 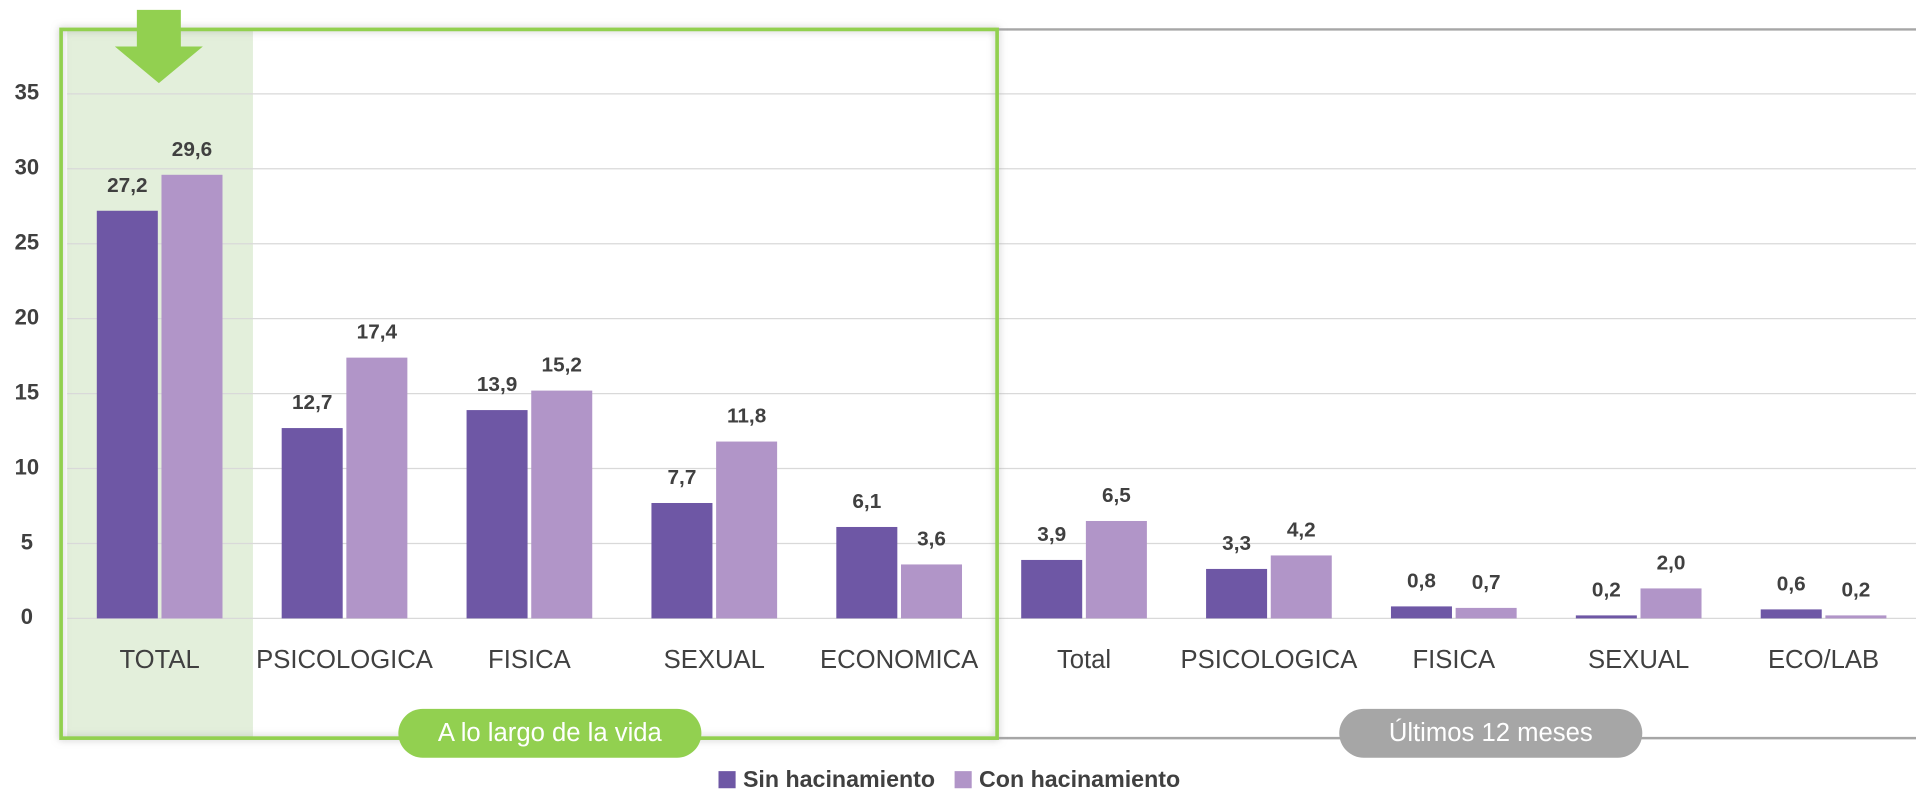 What do you see at coordinates (1051, 534) in the screenshot?
I see `data-label: 3,9` at bounding box center [1051, 534].